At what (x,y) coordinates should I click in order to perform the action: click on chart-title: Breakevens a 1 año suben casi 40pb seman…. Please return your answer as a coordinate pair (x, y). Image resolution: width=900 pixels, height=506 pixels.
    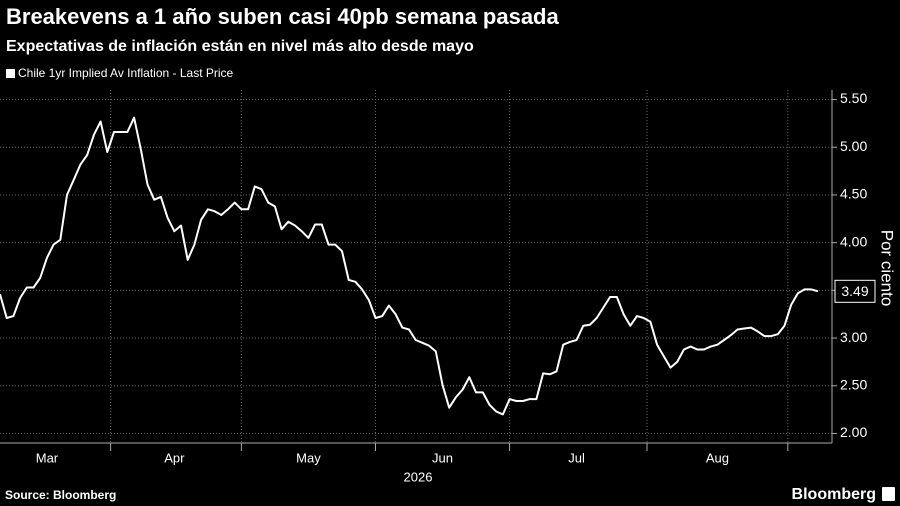
    Looking at the image, I should click on (282, 16).